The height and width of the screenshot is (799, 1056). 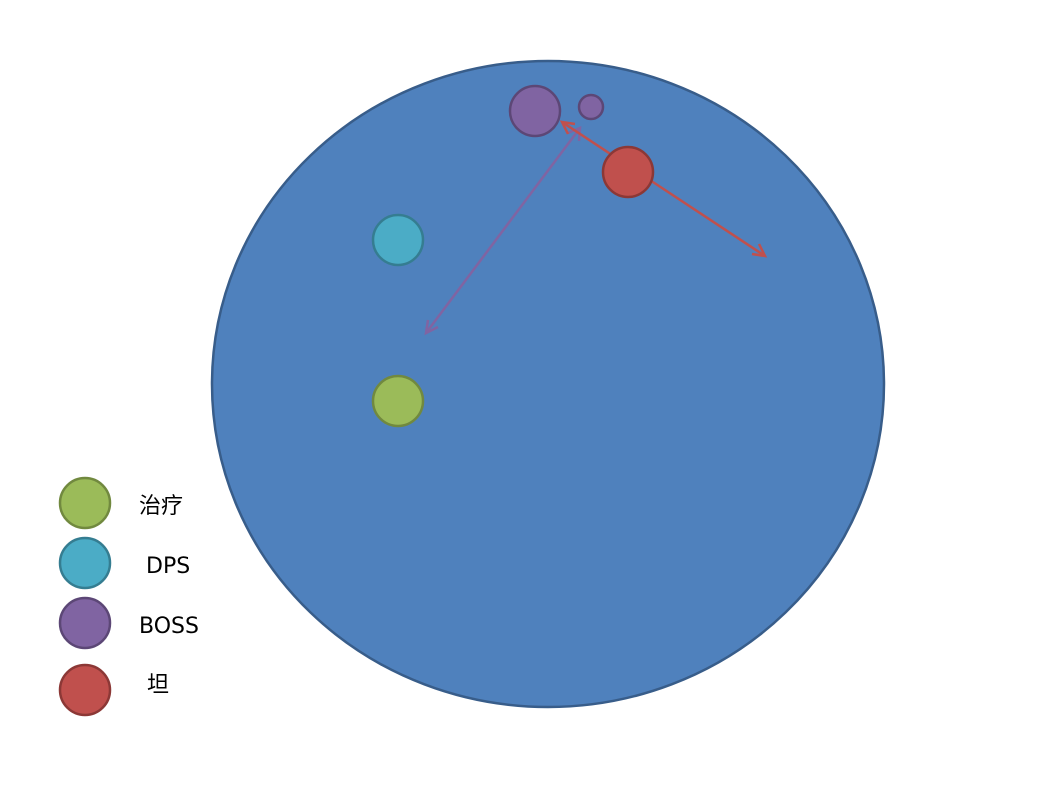 I want to click on tank, so click(x=628, y=172).